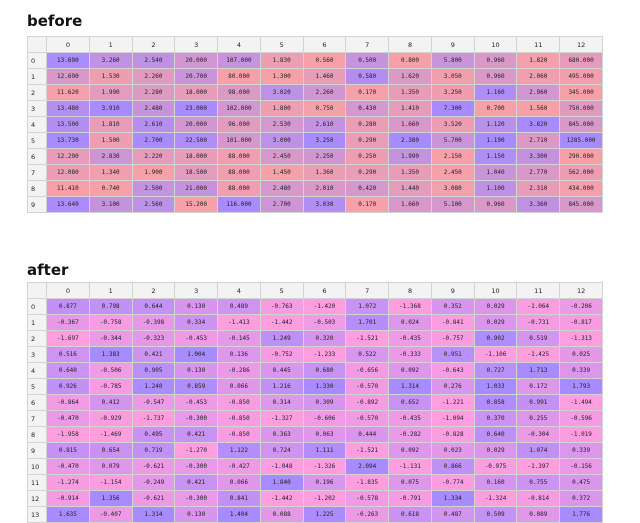 The image size is (640, 523). Describe the element at coordinates (153, 92) in the screenshot. I see `table-cell: 2.280` at that location.